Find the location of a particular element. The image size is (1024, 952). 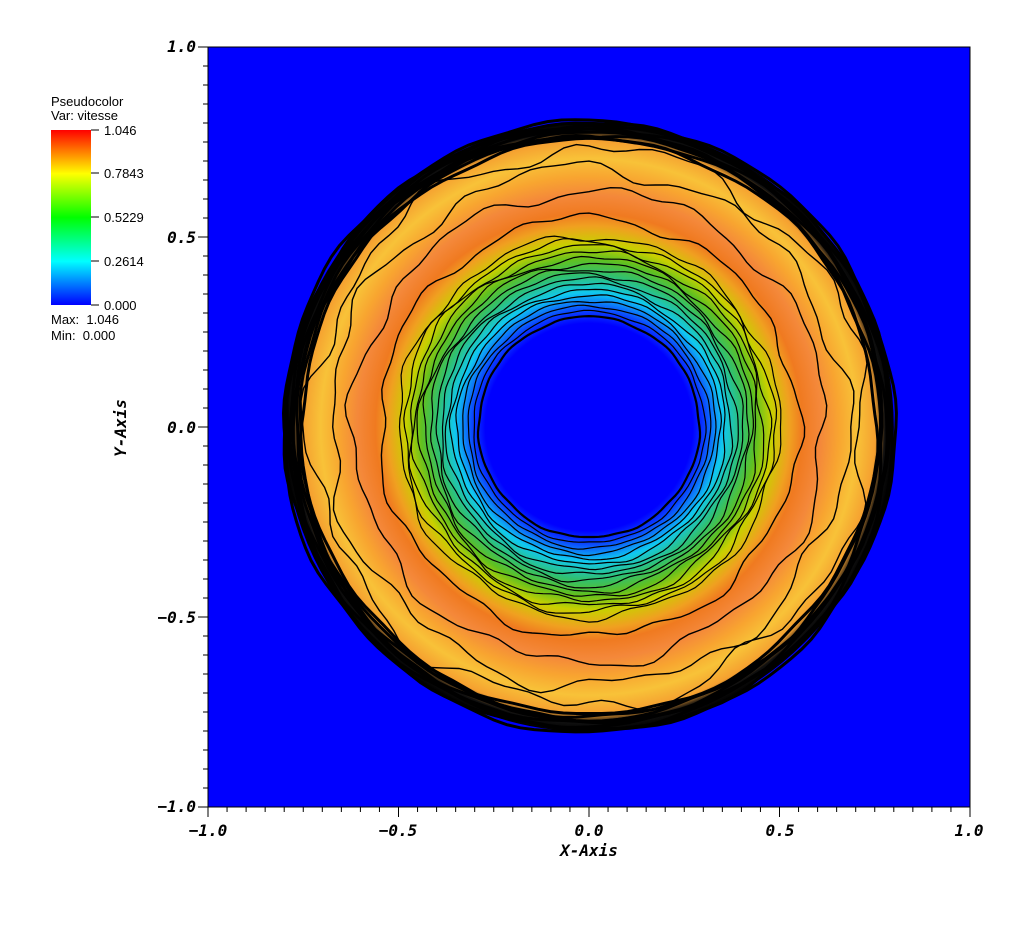

legend-tick-label: 0.7843 is located at coordinates (124, 173).